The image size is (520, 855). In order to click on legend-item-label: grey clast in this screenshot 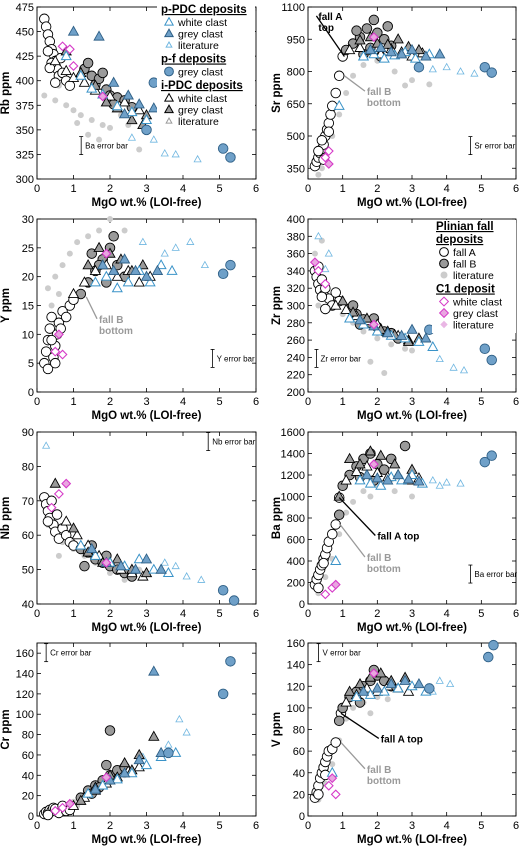, I will do `click(200, 73)`.